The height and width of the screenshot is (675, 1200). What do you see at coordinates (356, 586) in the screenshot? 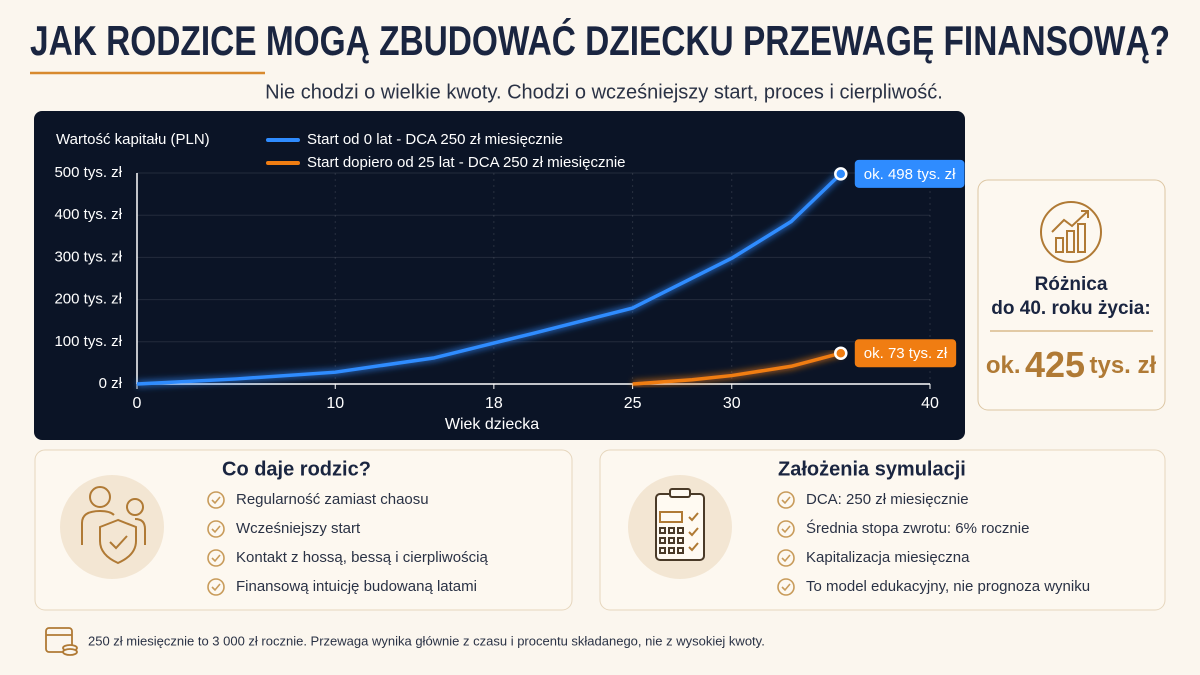
I see `list-item: Finansową intuicję budowaną latami` at bounding box center [356, 586].